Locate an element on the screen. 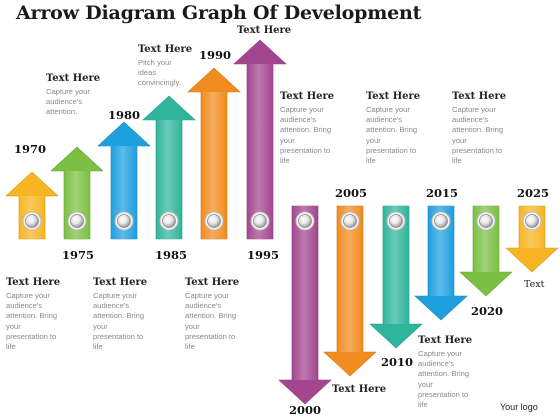 The width and height of the screenshot is (560, 420). text-block-line: ideas is located at coordinates (147, 73).